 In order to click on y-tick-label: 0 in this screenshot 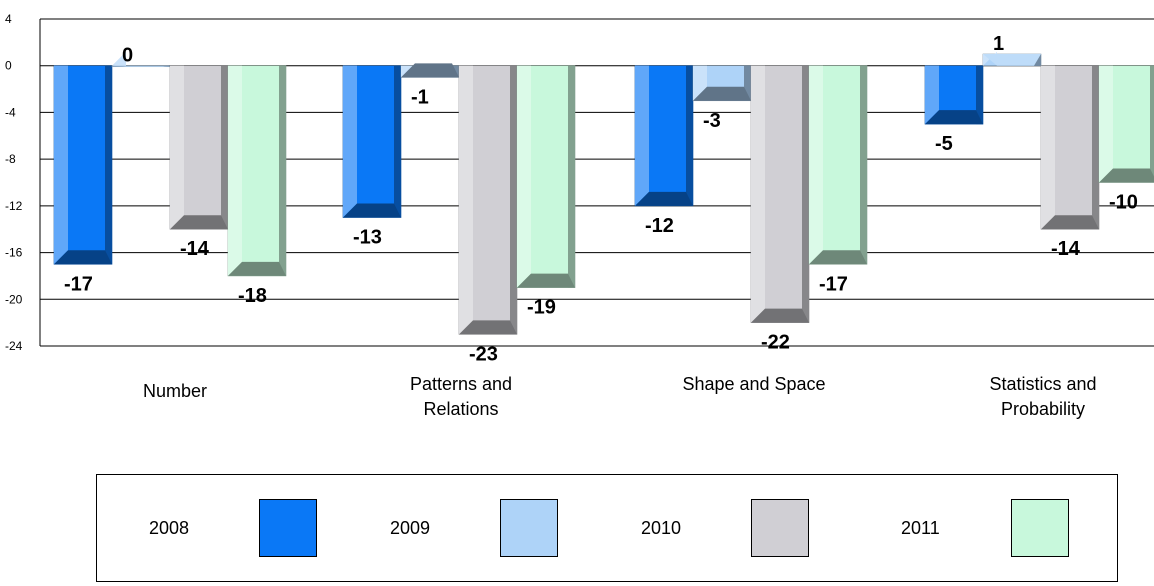, I will do `click(8, 66)`.